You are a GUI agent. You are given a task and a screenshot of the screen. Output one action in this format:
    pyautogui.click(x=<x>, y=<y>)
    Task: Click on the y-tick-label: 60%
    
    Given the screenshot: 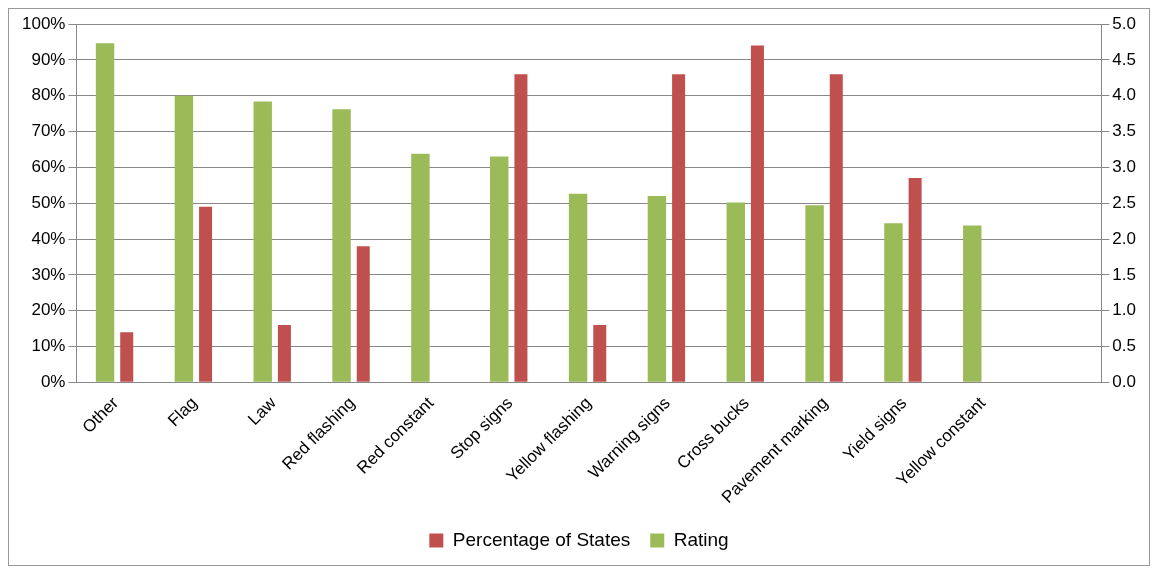 What is the action you would take?
    pyautogui.click(x=48, y=167)
    